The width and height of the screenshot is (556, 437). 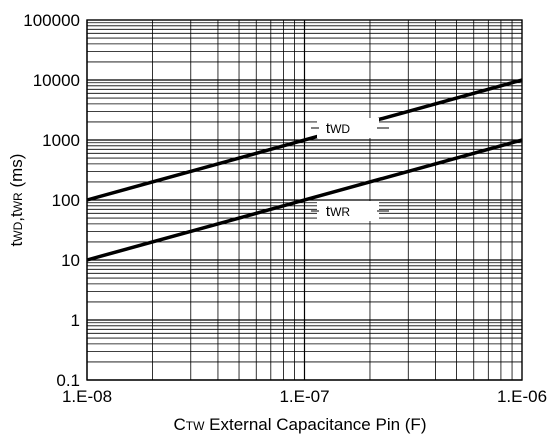 I want to click on series-label-tWD: tWD, so click(x=338, y=128).